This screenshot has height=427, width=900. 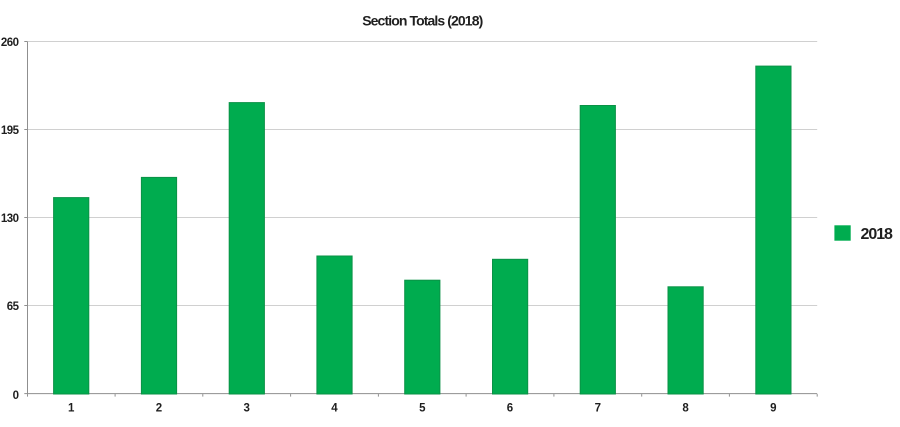 What do you see at coordinates (10, 43) in the screenshot?
I see `svg-text: 260` at bounding box center [10, 43].